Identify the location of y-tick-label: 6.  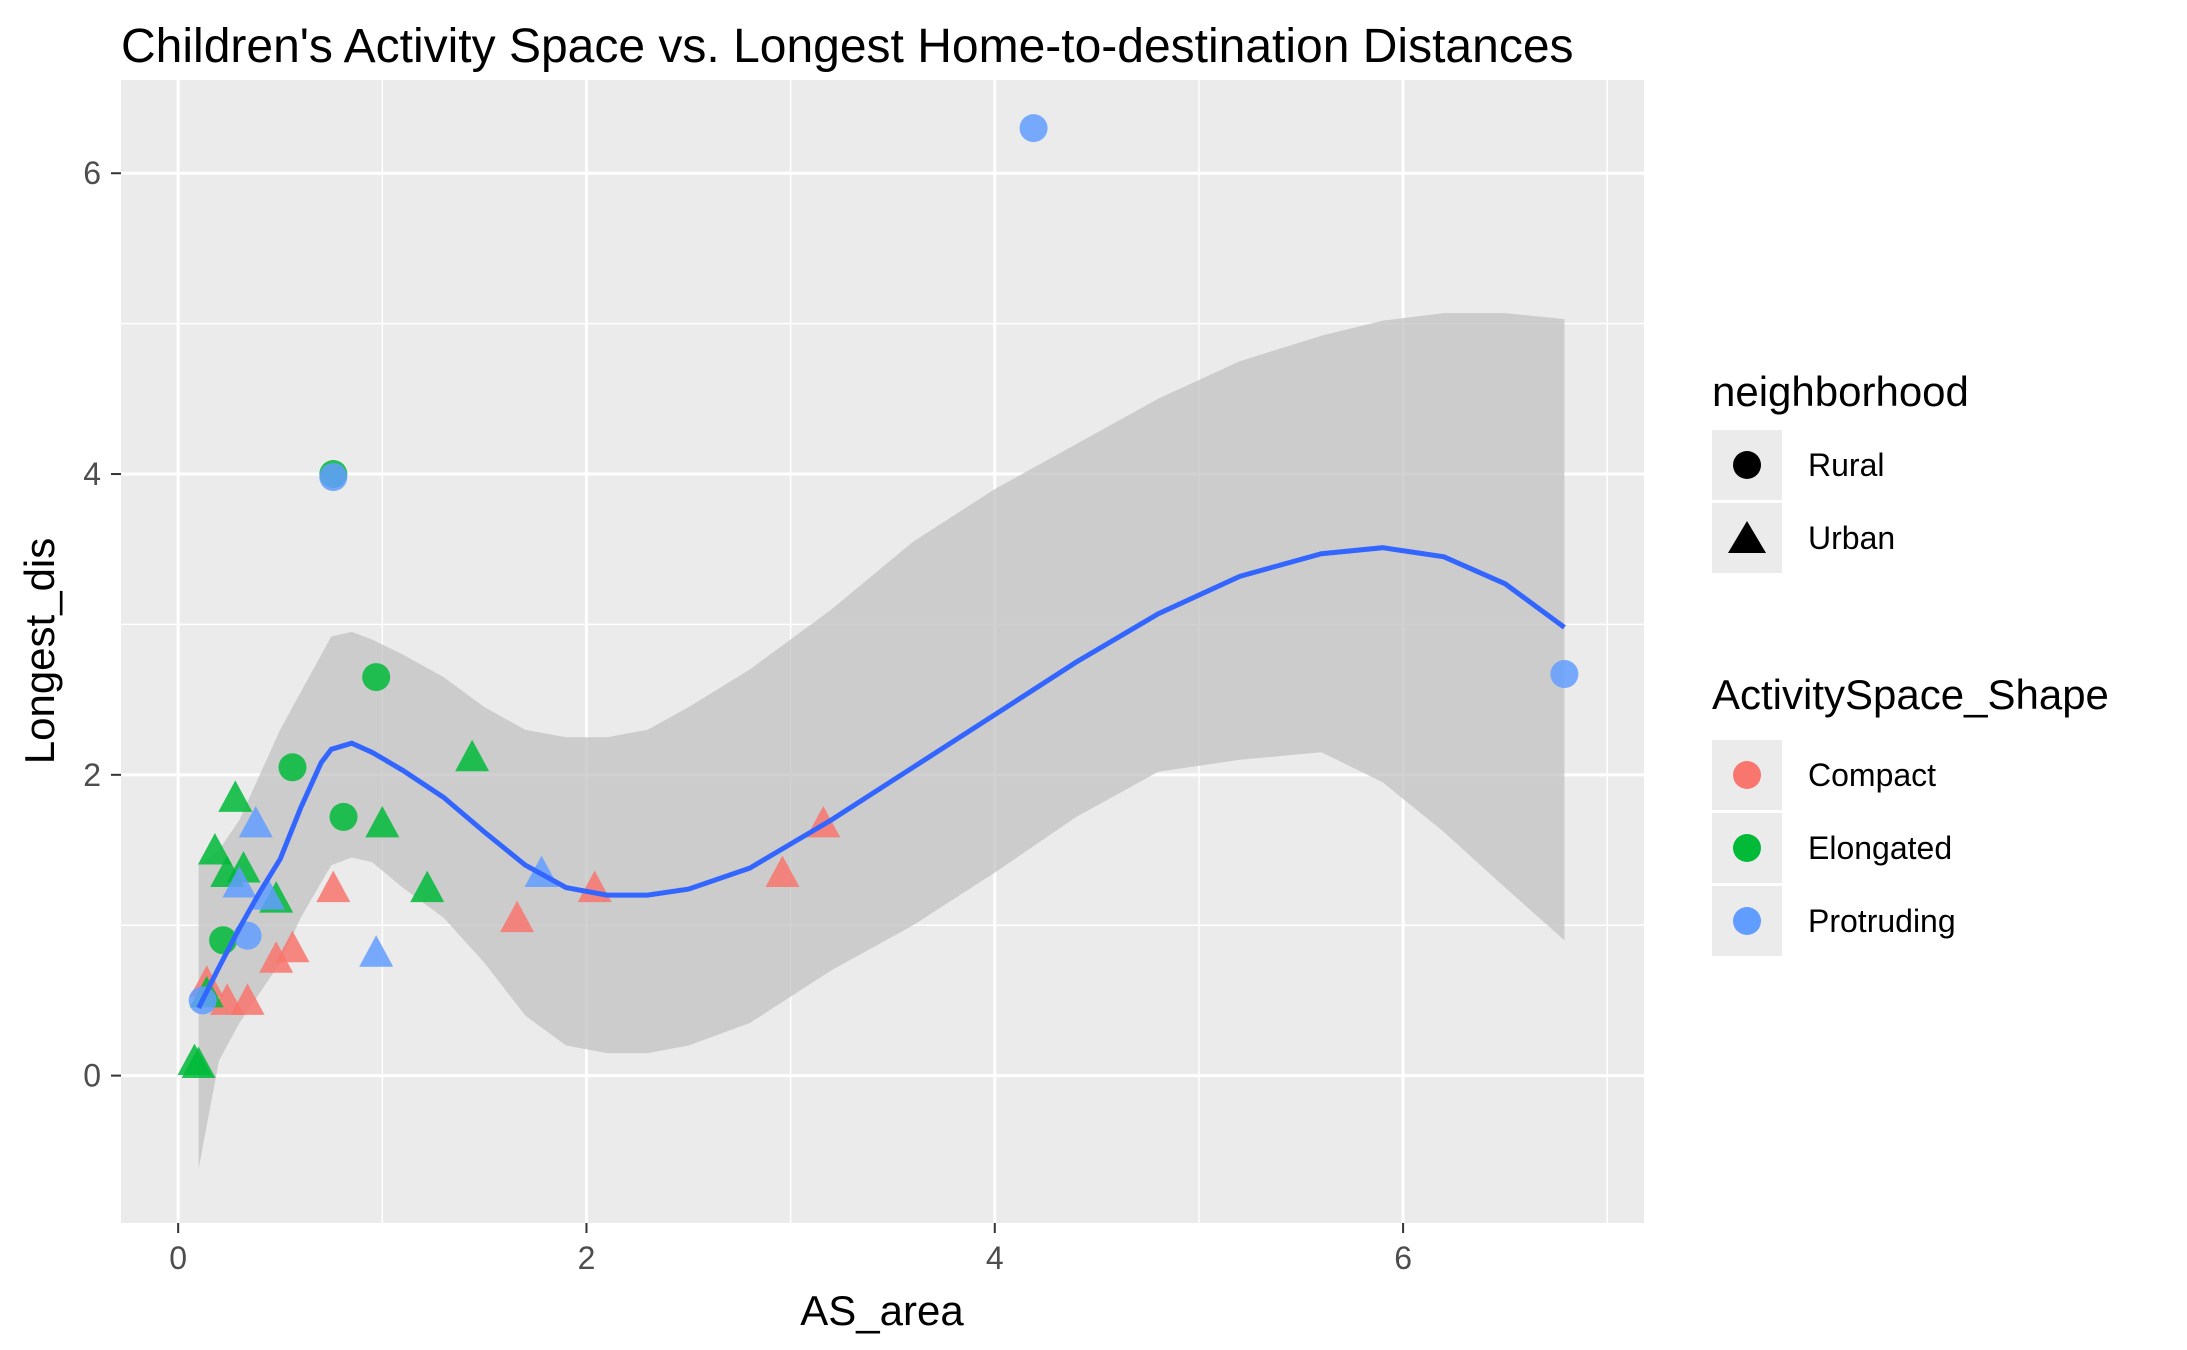
(92, 173).